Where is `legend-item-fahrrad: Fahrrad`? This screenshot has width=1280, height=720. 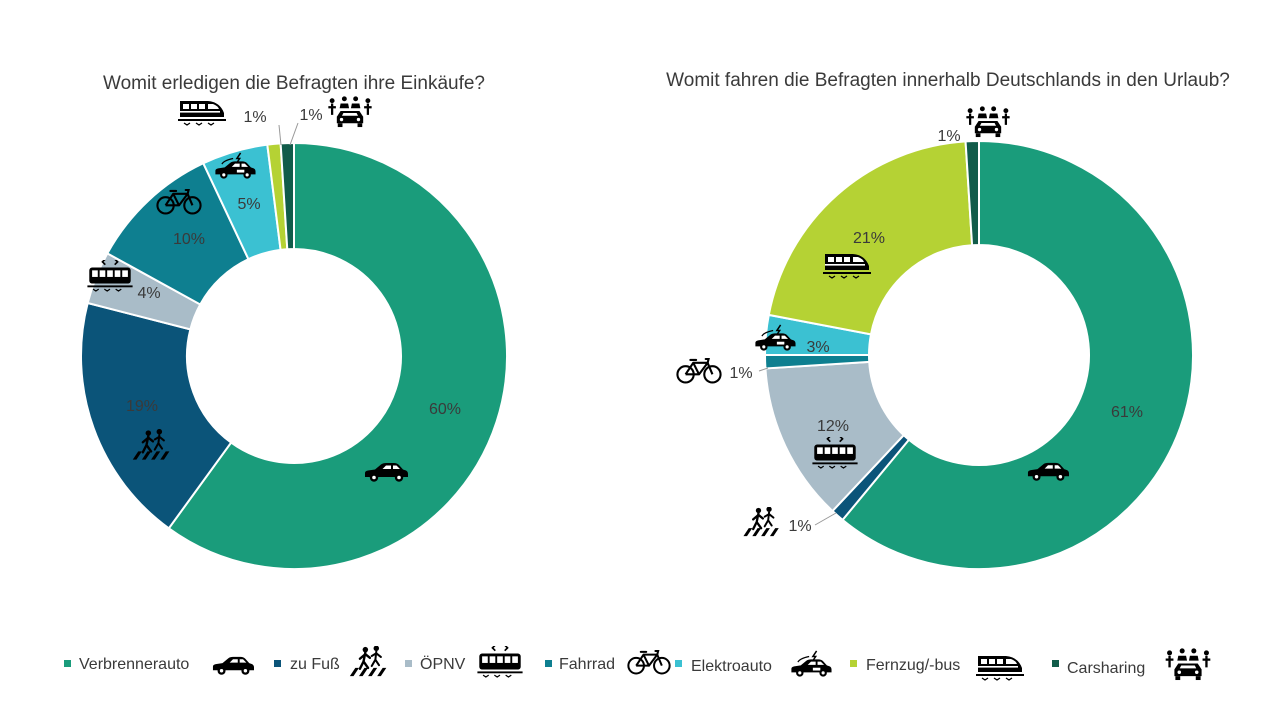
legend-item-fahrrad: Fahrrad is located at coordinates (608, 662).